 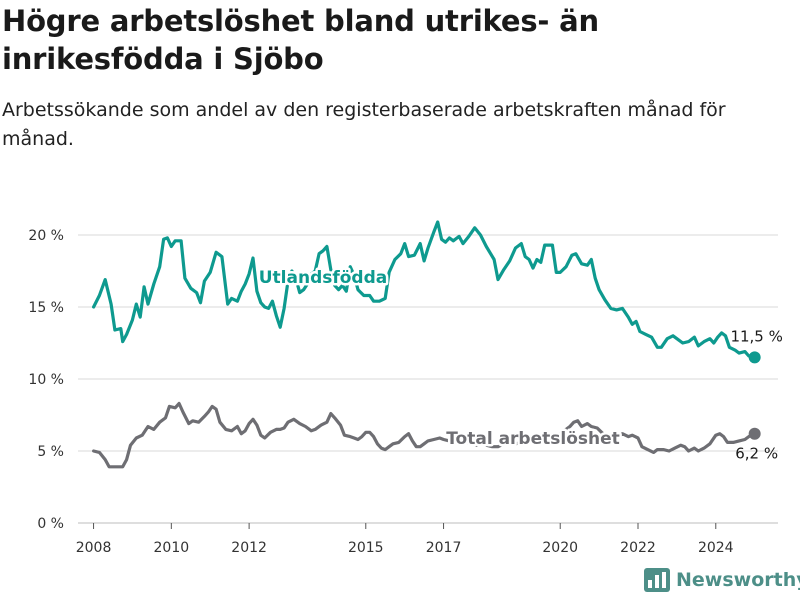 What do you see at coordinates (560, 548) in the screenshot?
I see `x-tick-label: 2020` at bounding box center [560, 548].